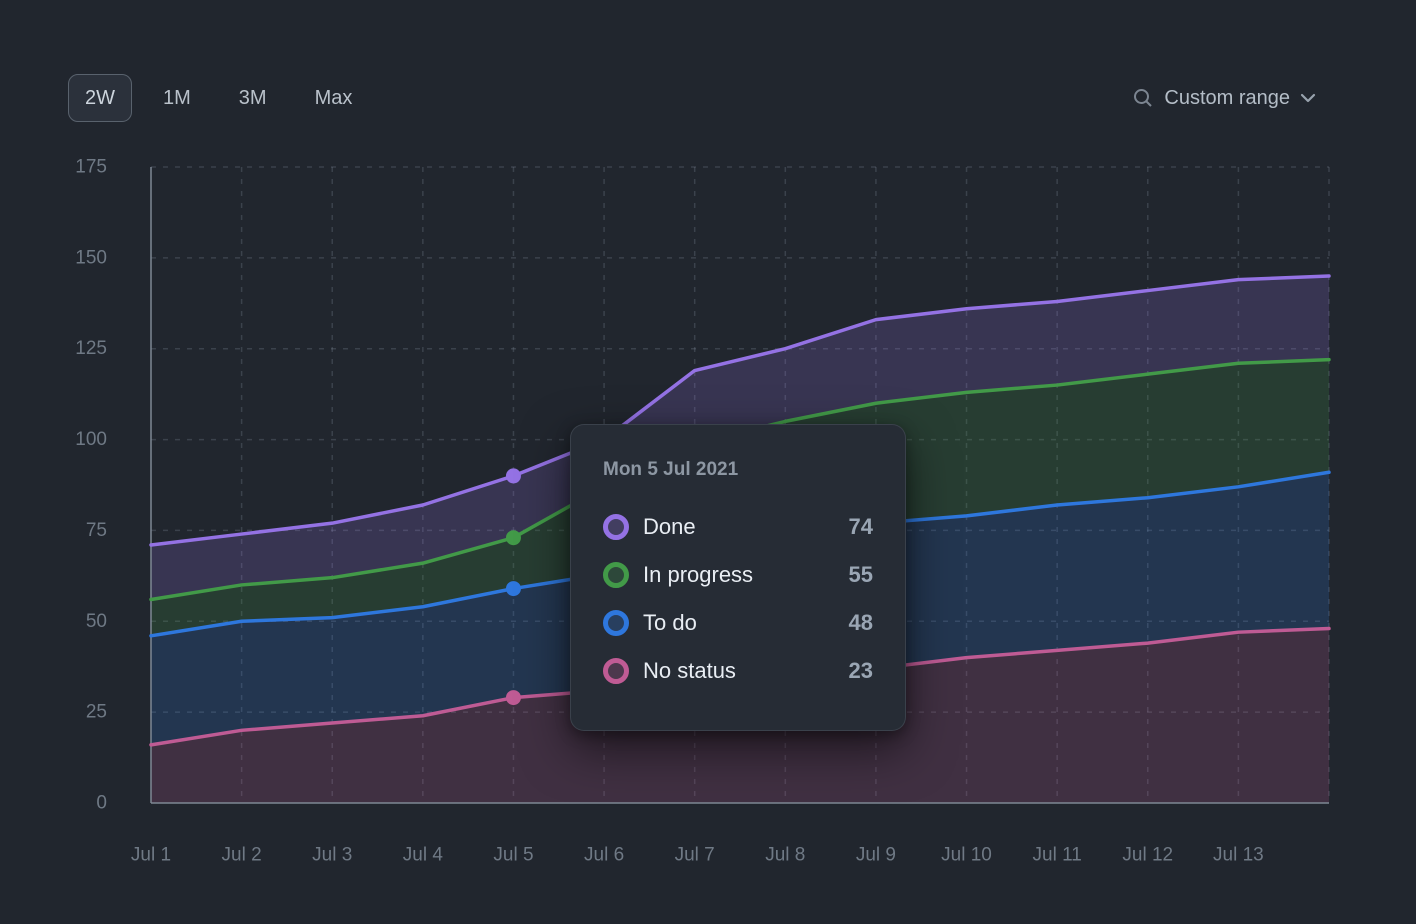  What do you see at coordinates (333, 98) in the screenshot?
I see `range-button-max: Max` at bounding box center [333, 98].